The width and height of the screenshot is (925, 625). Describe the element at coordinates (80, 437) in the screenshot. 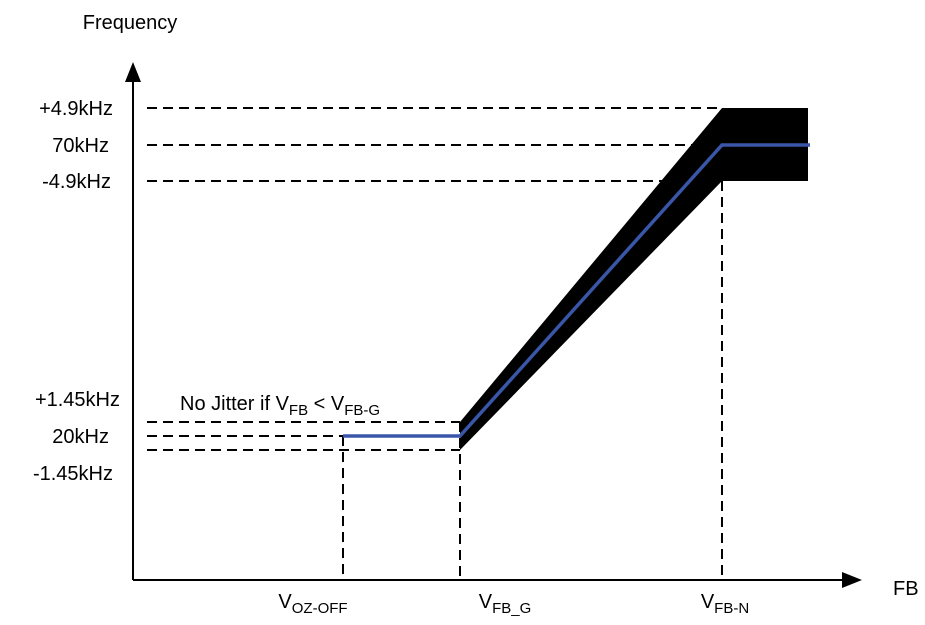

I see `y-label: 20kHz` at that location.